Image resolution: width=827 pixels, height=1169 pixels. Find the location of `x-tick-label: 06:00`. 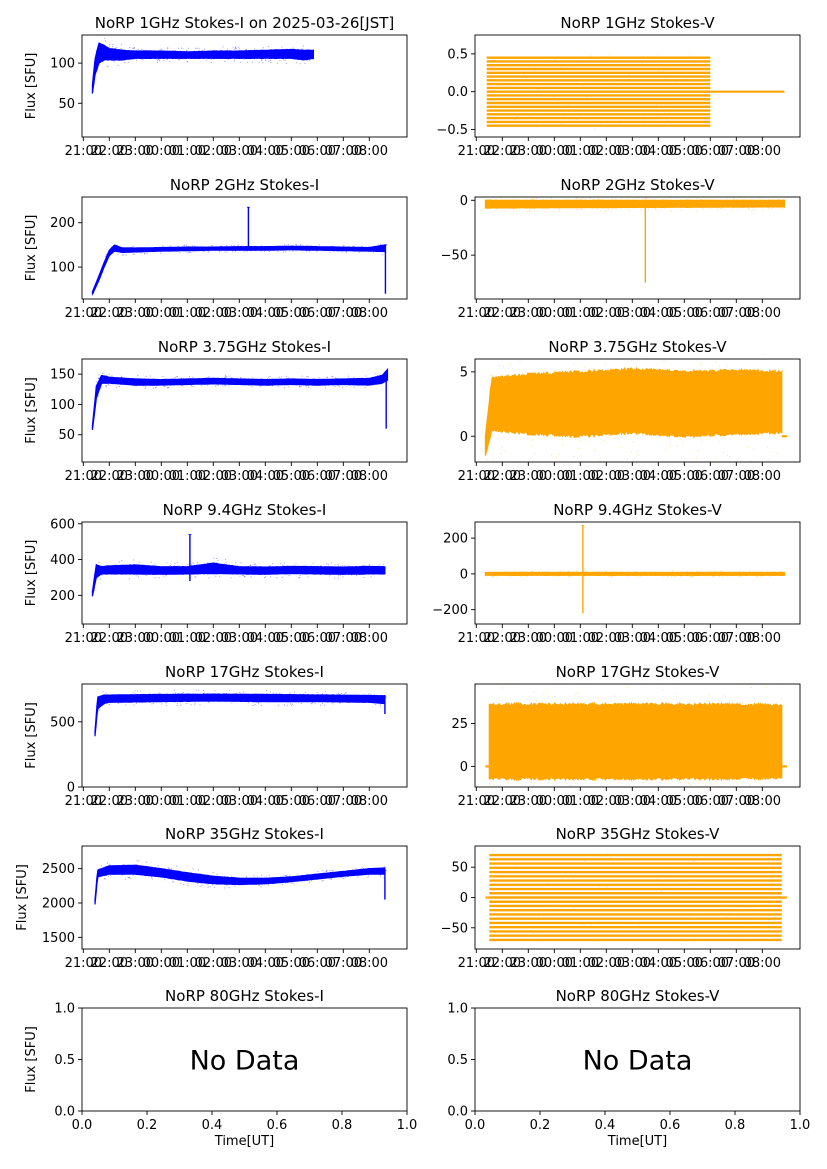

x-tick-label: 06:00 is located at coordinates (317, 313).